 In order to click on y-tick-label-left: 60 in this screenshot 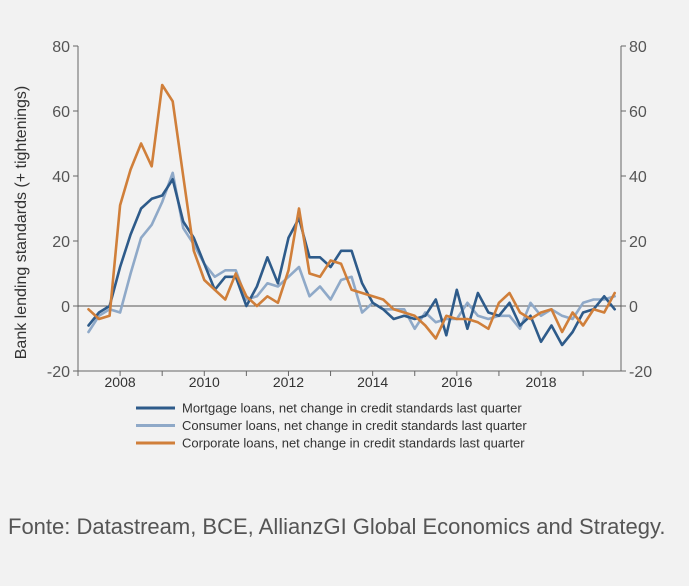, I will do `click(61, 112)`.